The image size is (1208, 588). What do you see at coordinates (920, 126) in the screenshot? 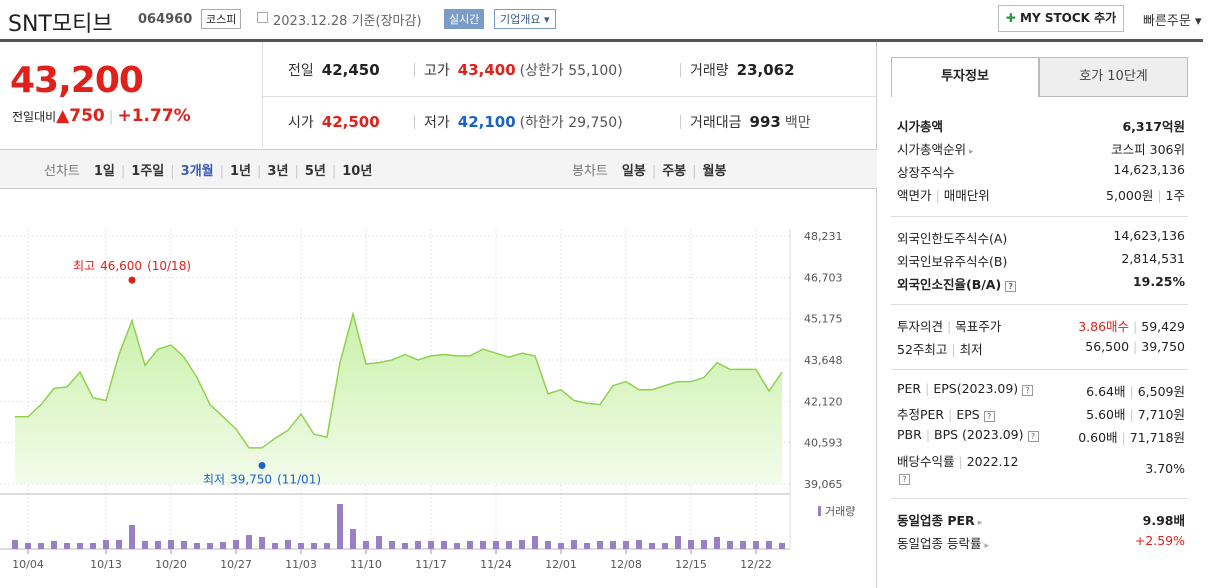
I see `side-label-text: 시가총액` at bounding box center [920, 126].